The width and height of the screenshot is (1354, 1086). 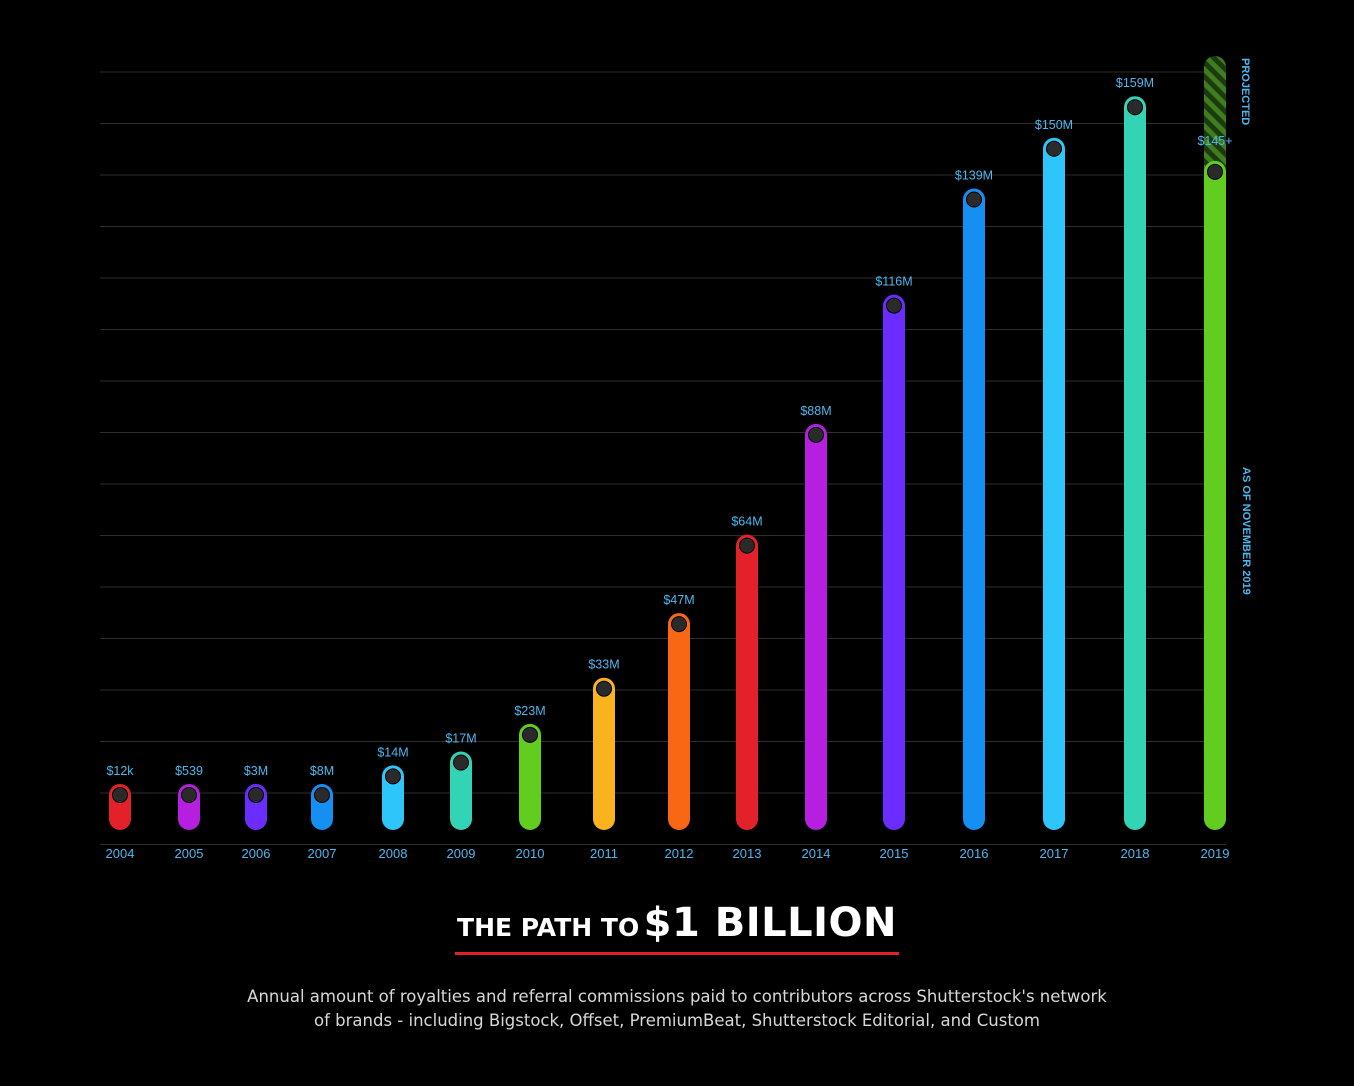 What do you see at coordinates (1135, 83) in the screenshot?
I see `value-label: $159M` at bounding box center [1135, 83].